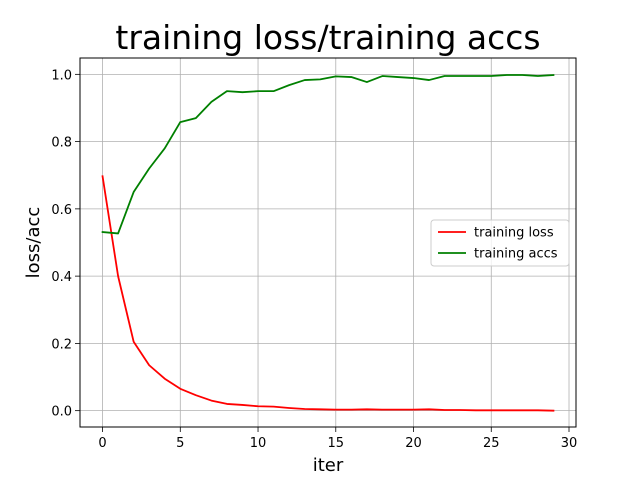 The height and width of the screenshot is (480, 640). What do you see at coordinates (33, 243) in the screenshot?
I see `y-axis-title: loss/acc` at bounding box center [33, 243].